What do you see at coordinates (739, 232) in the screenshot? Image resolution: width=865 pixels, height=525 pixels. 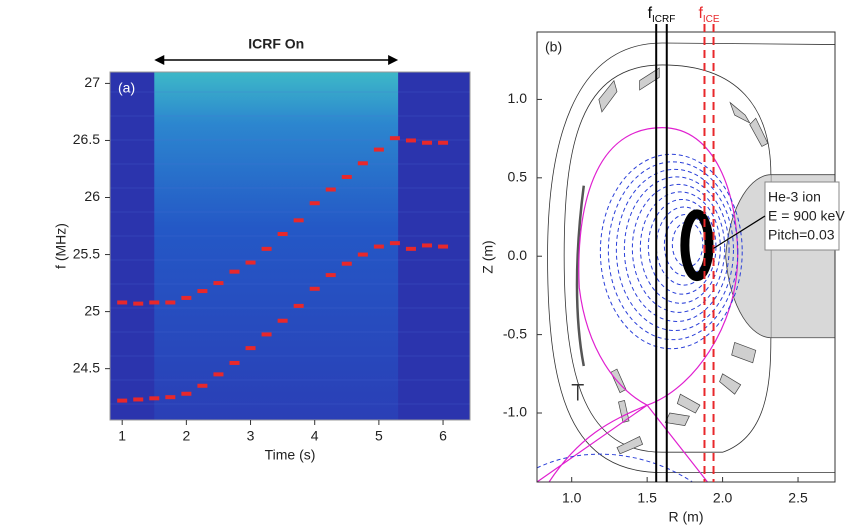 I see `annotation-arrow` at bounding box center [739, 232].